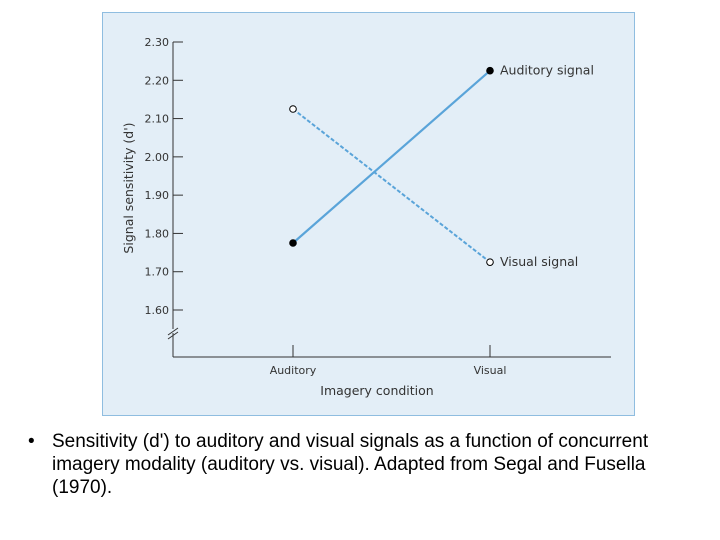  Describe the element at coordinates (539, 261) in the screenshot. I see `visual-signal-label: Visual signal` at that location.